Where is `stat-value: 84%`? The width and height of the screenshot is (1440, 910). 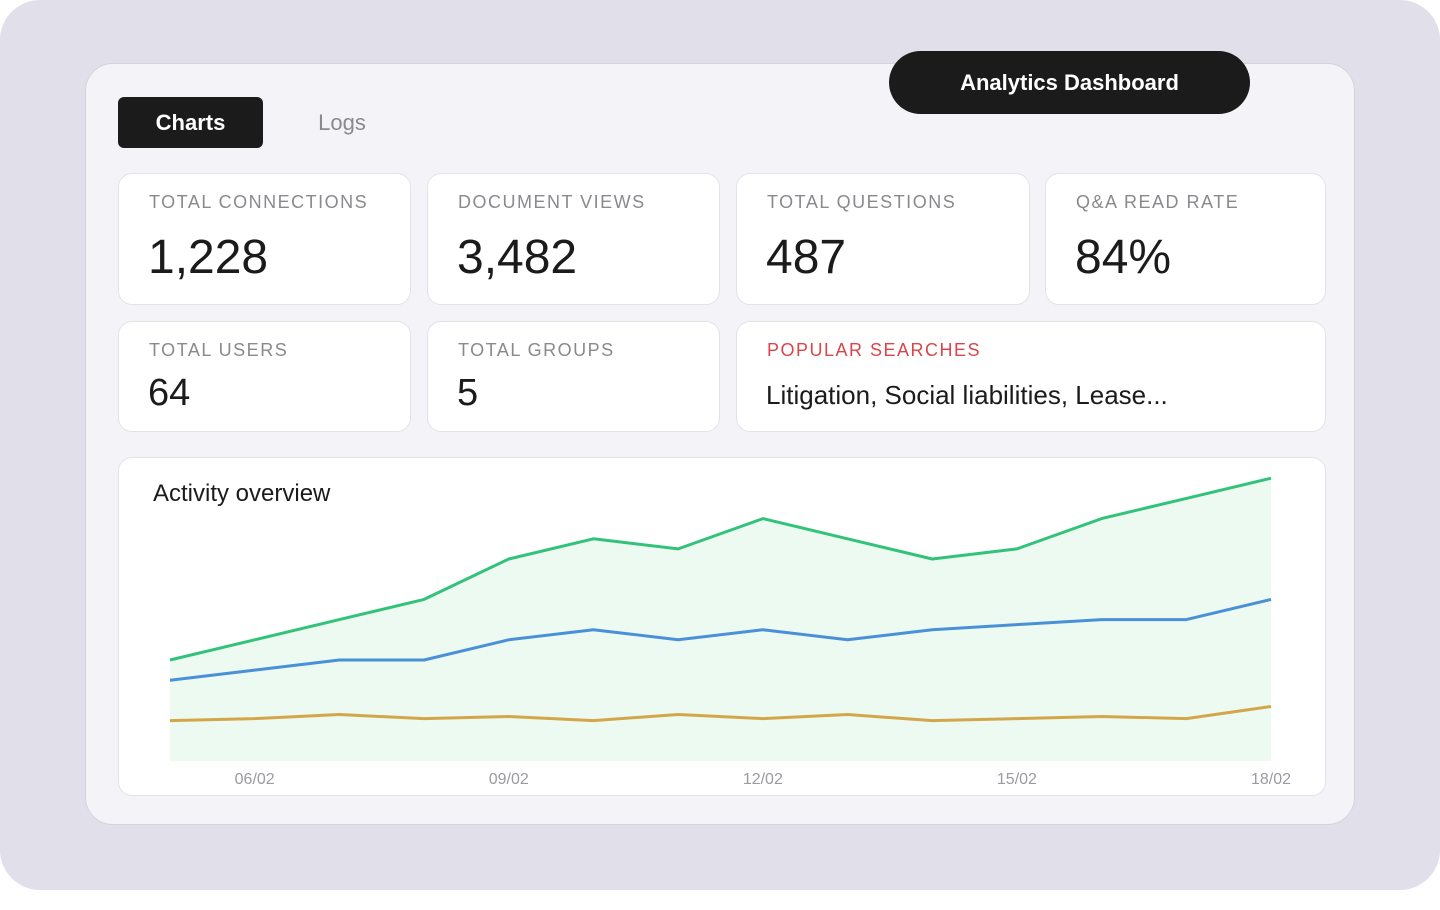 stat-value: 84% is located at coordinates (1123, 257).